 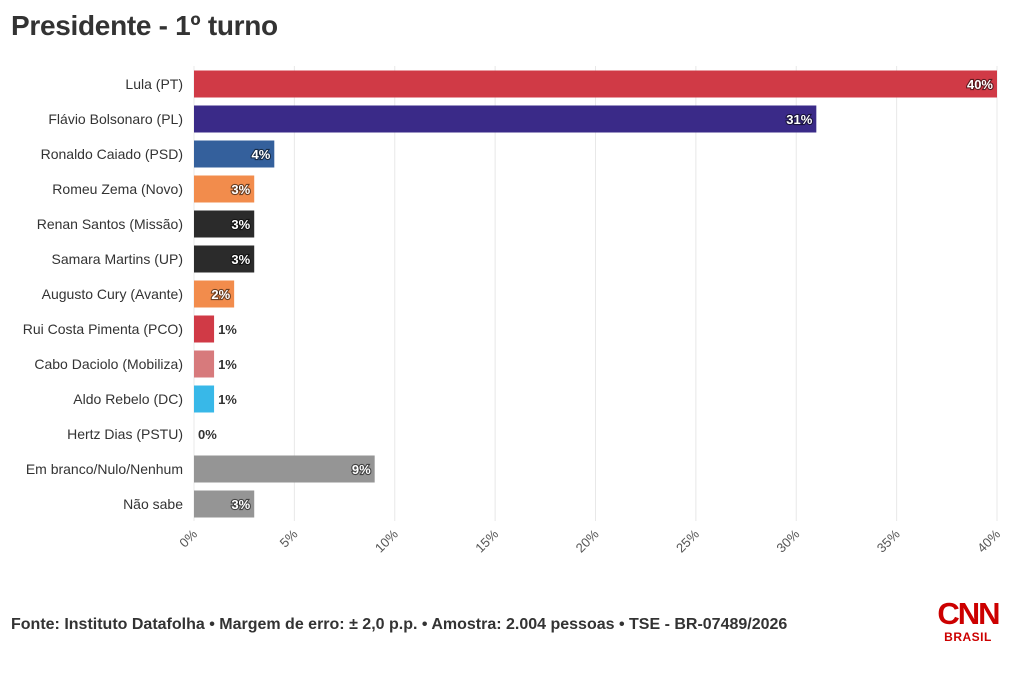 I want to click on x-axis-ticks: 0% 5% 10% 15% 20% 25% 30% 35% 40%, so click(x=589, y=540).